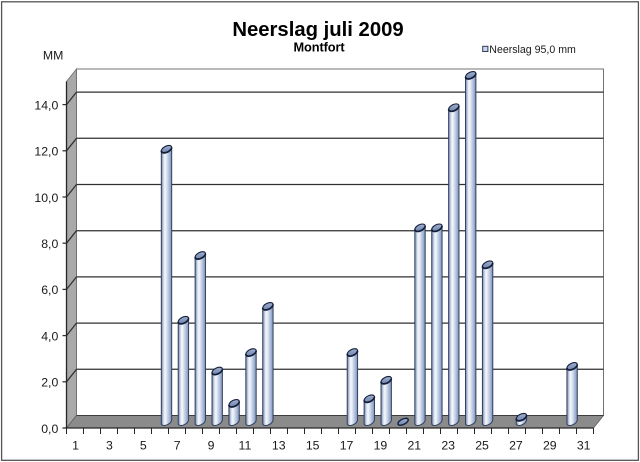 Image resolution: width=640 pixels, height=462 pixels. I want to click on svg-text: 7, so click(177, 446).